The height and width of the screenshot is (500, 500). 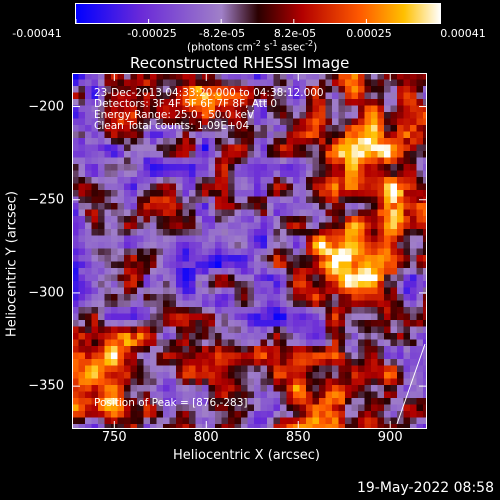 What do you see at coordinates (152, 33) in the screenshot?
I see `colorbar-tick: -0.00025` at bounding box center [152, 33].